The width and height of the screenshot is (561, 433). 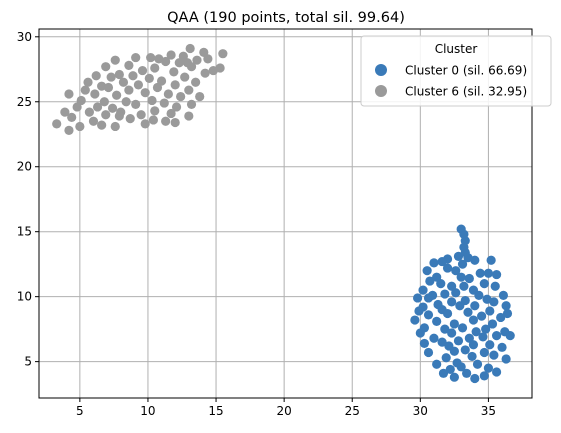 What do you see at coordinates (488, 411) in the screenshot?
I see `x-tick-label: 35` at bounding box center [488, 411].